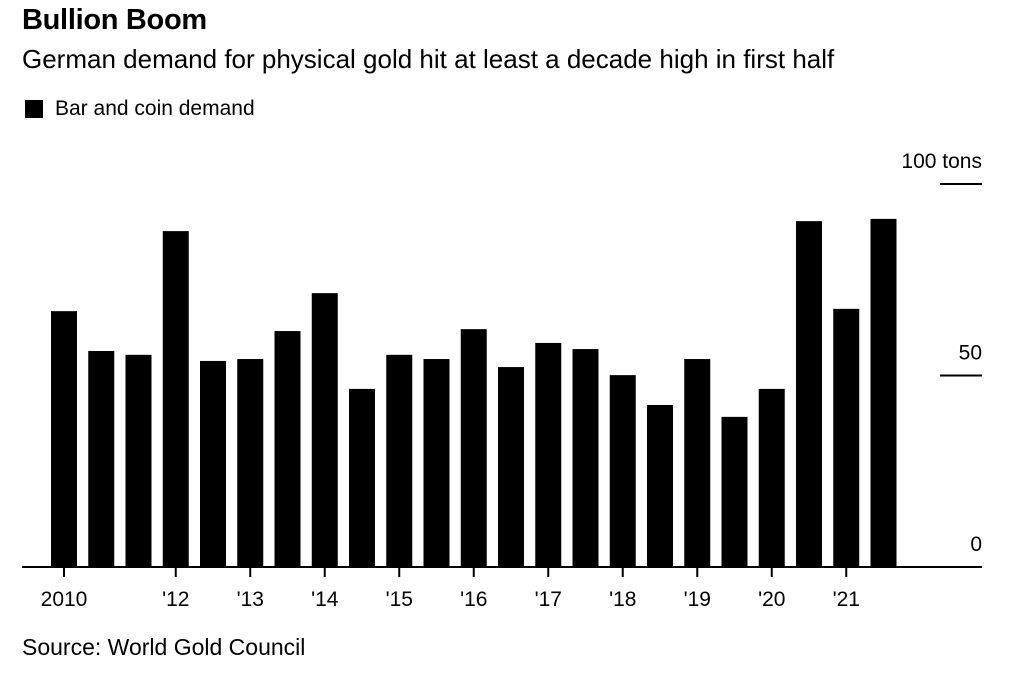  Describe the element at coordinates (473, 599) in the screenshot. I see `x-tick-label: '16` at that location.